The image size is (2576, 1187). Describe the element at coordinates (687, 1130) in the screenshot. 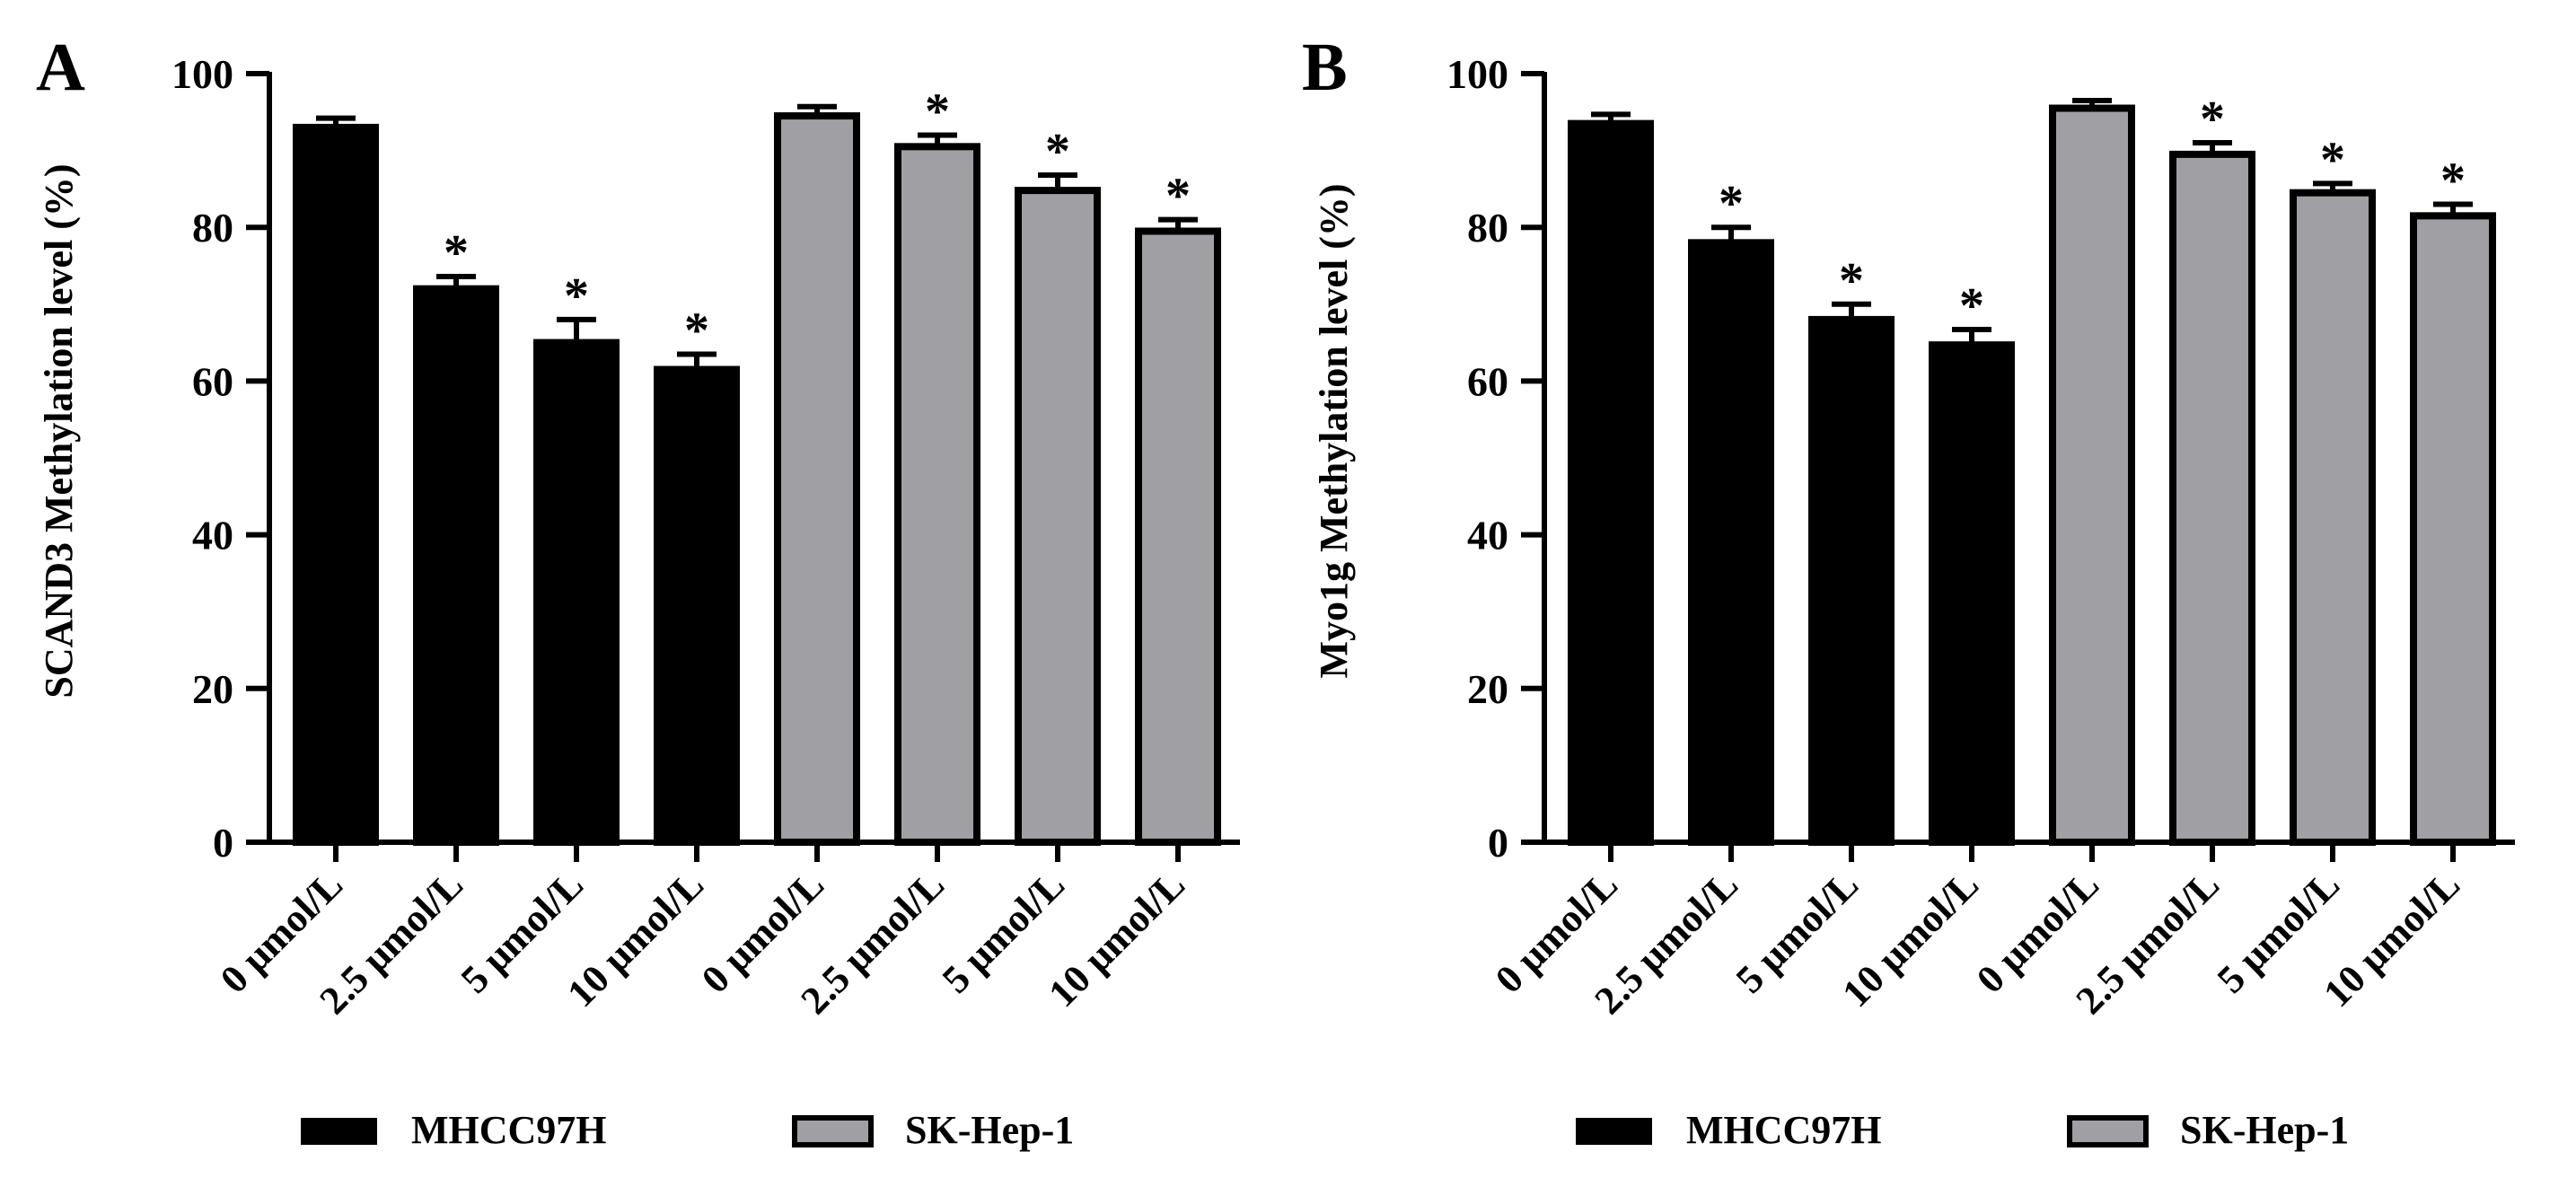

I see `panel-a-legend: MHCC97H SK-Hep-1` at that location.